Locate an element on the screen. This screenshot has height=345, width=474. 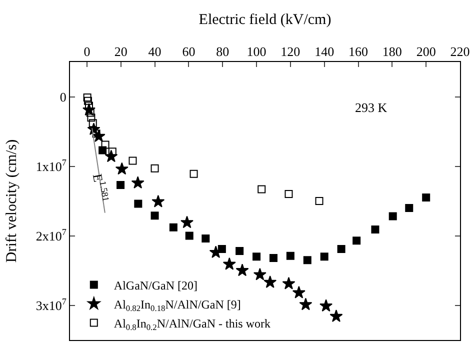
x-tick-label: 100 is located at coordinates (256, 51).